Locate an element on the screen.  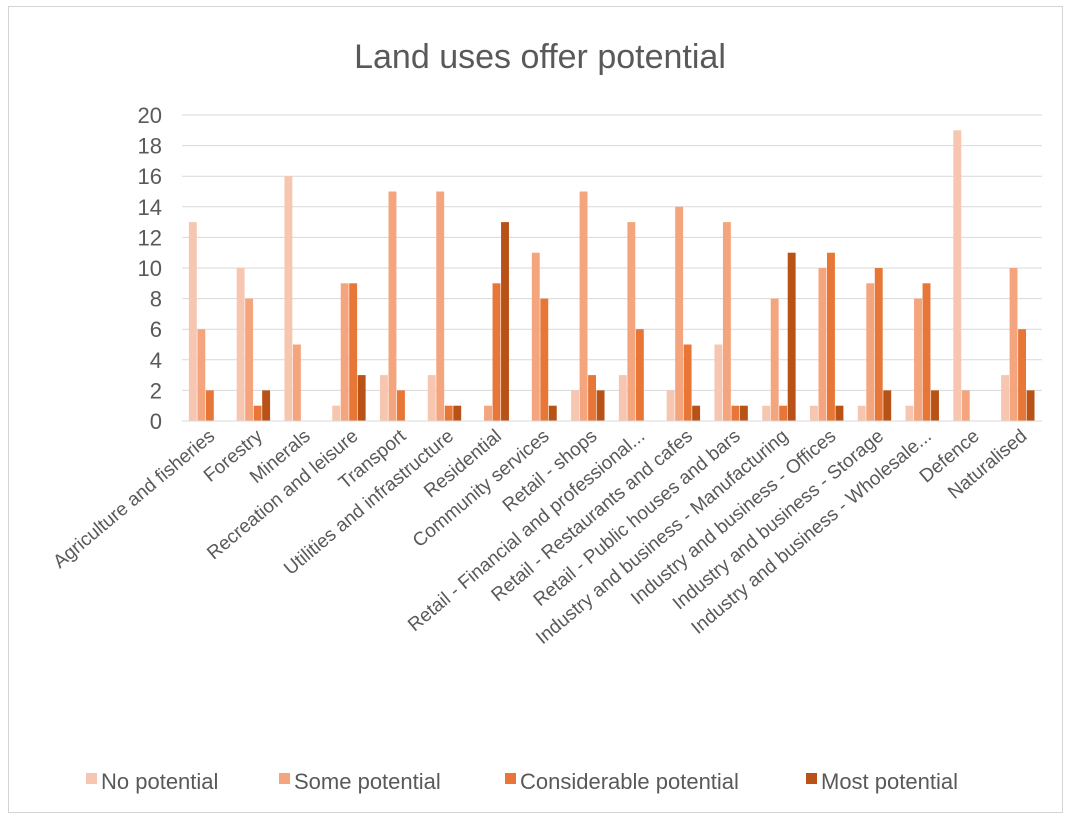
y-tick-label: 4 is located at coordinates (156, 360).